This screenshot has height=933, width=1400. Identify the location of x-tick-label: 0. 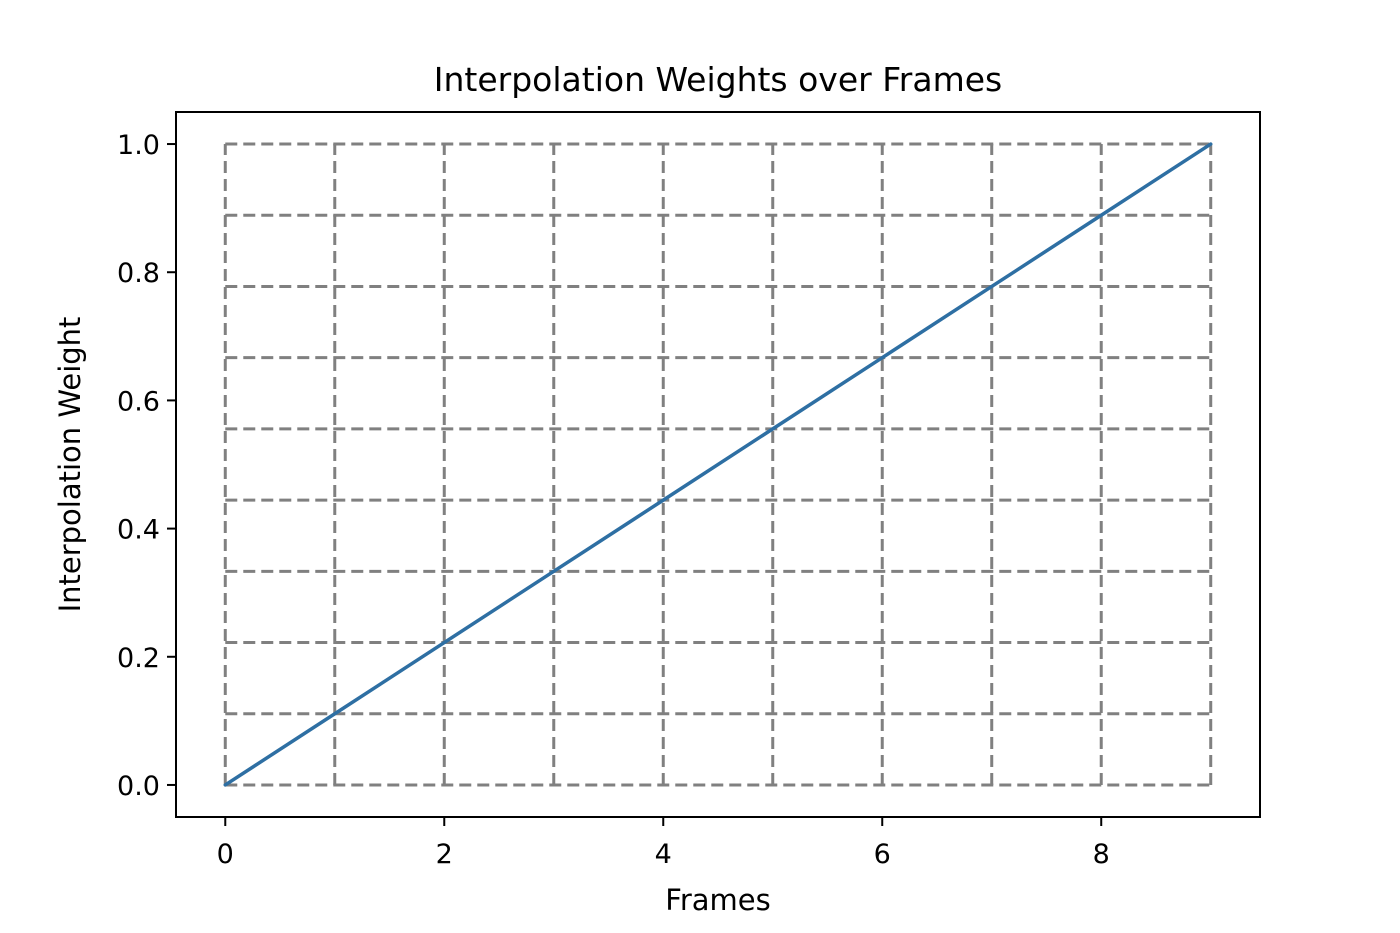
(225, 854).